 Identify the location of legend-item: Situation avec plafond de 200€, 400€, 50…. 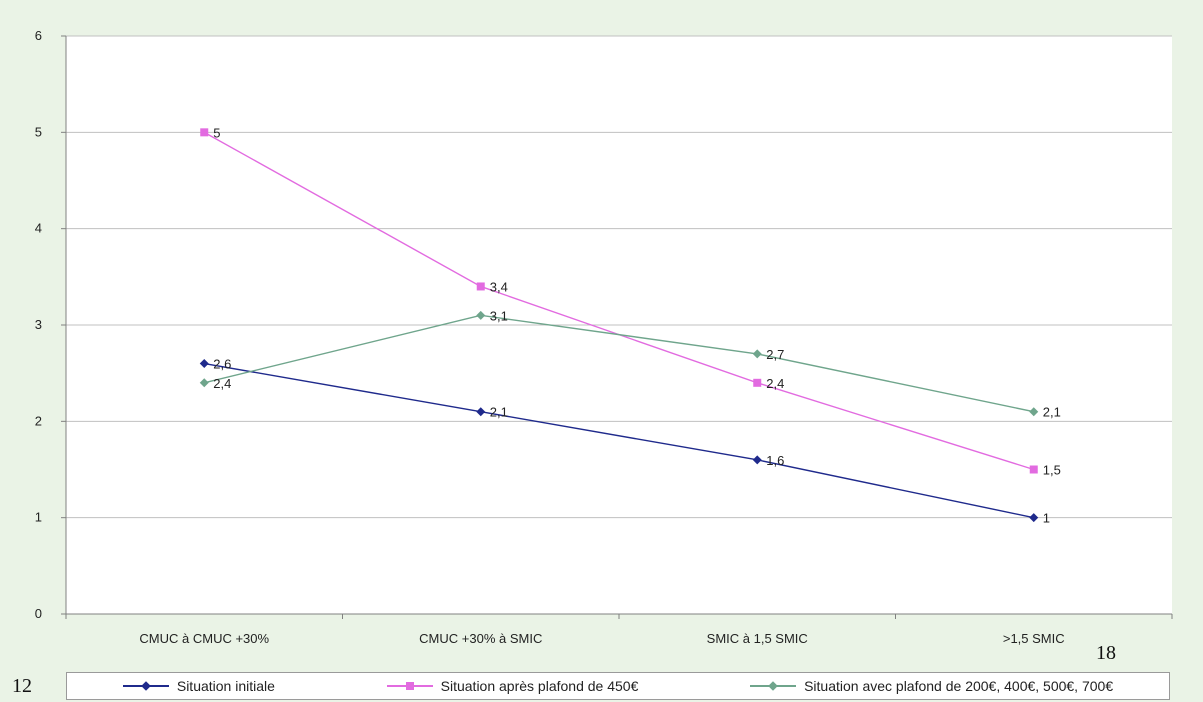
(931, 686).